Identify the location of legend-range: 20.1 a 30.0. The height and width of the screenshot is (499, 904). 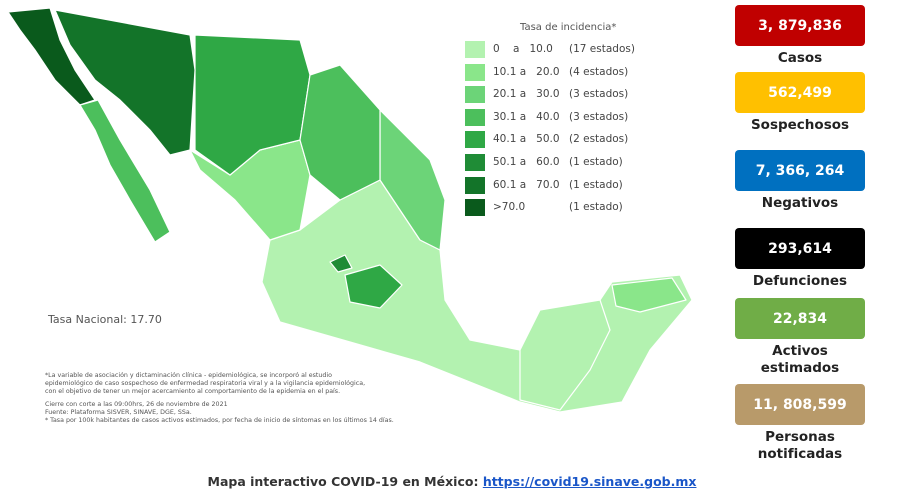
(526, 94).